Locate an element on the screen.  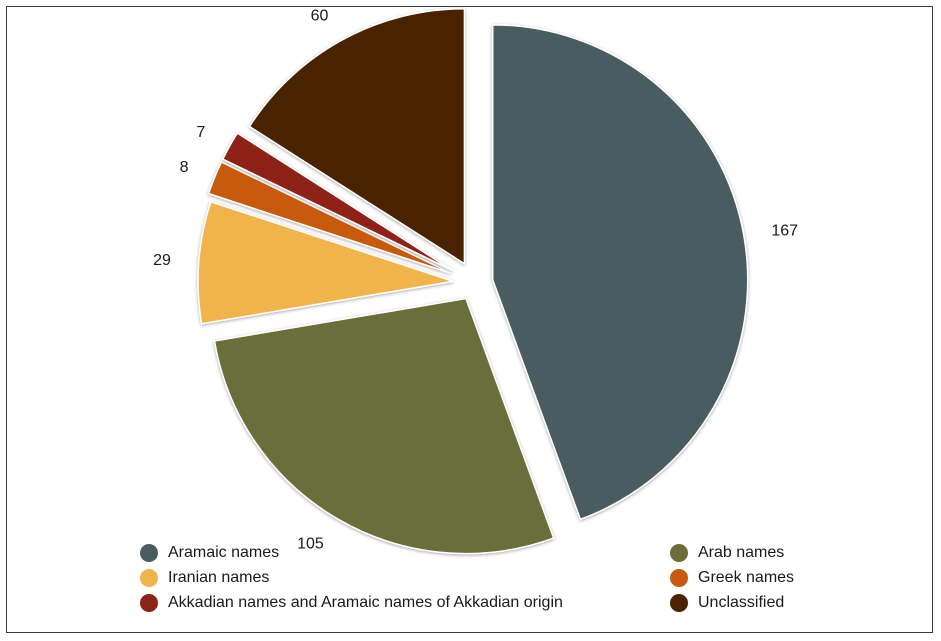
legend-swatch-akkadian is located at coordinates (149, 603).